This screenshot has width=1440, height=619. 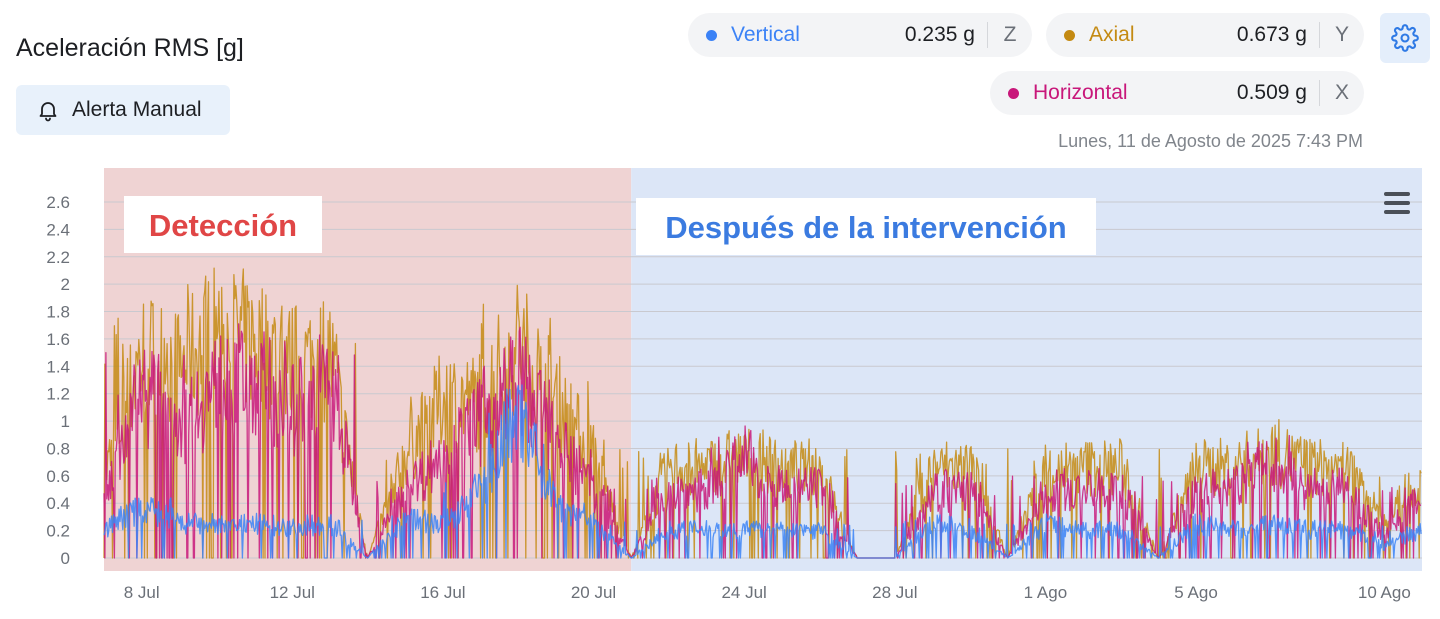 I want to click on axial-dot, so click(x=1069, y=35).